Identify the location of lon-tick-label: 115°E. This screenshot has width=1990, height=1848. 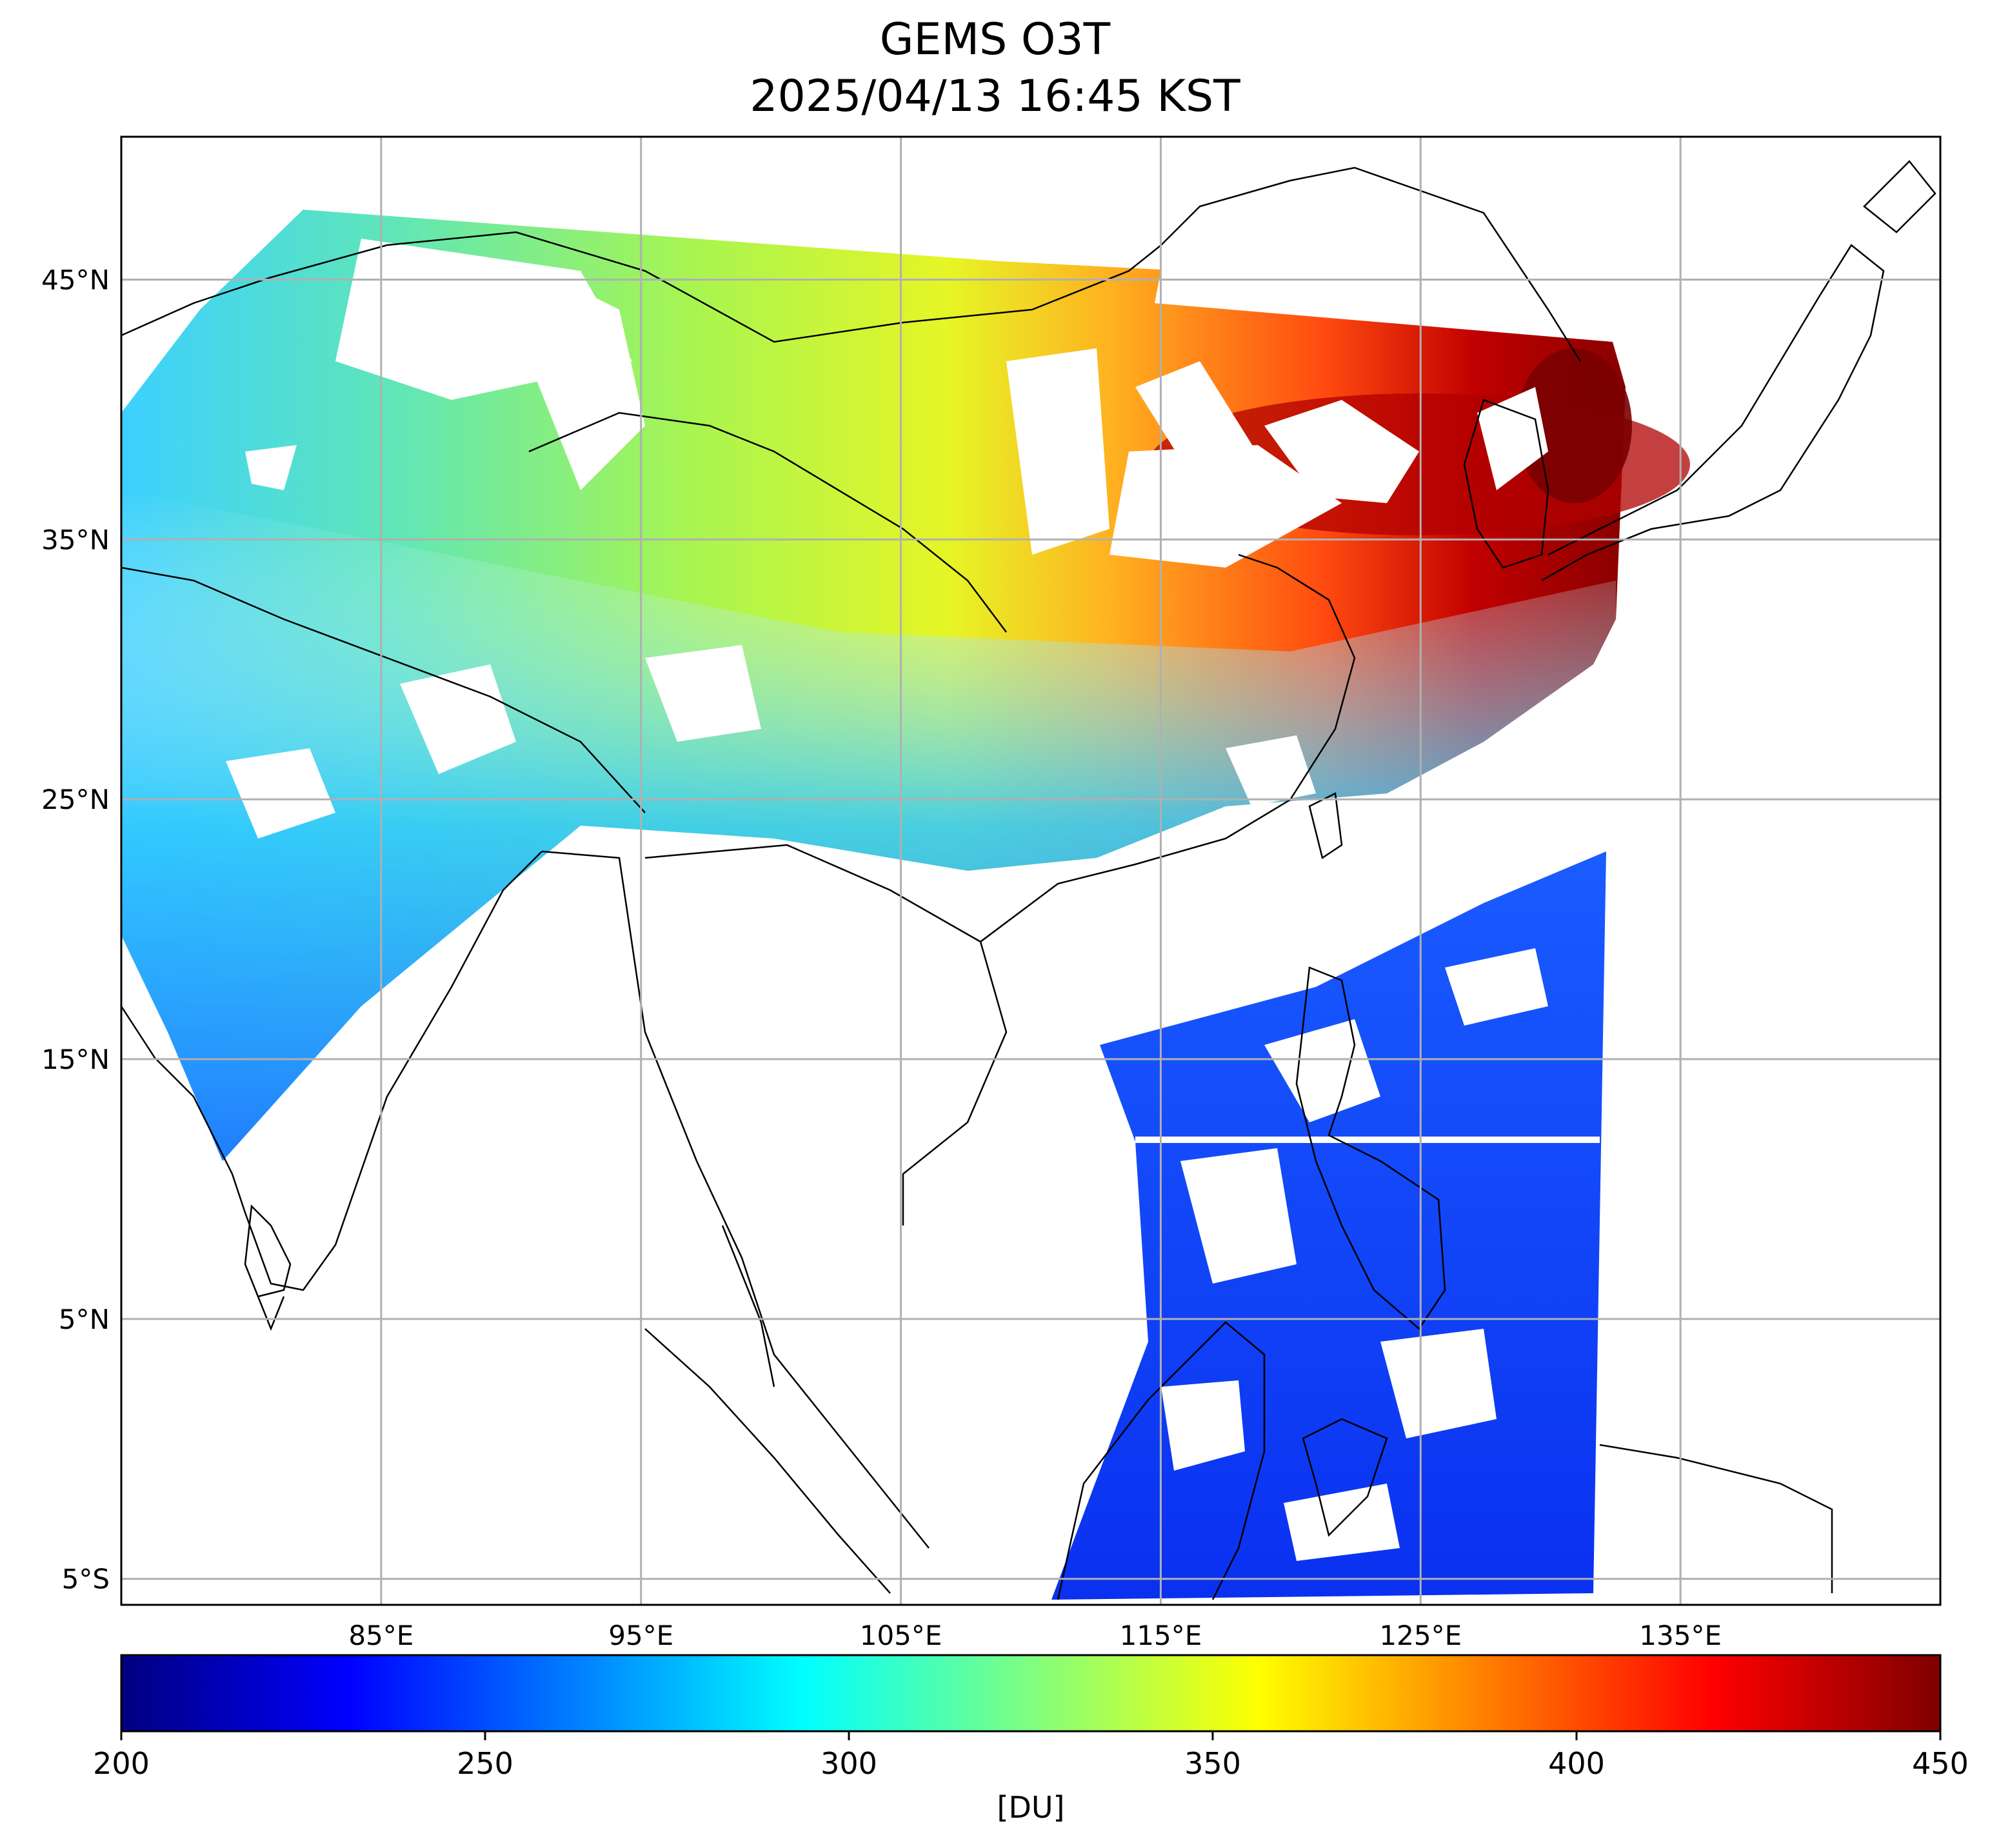
(1161, 1636).